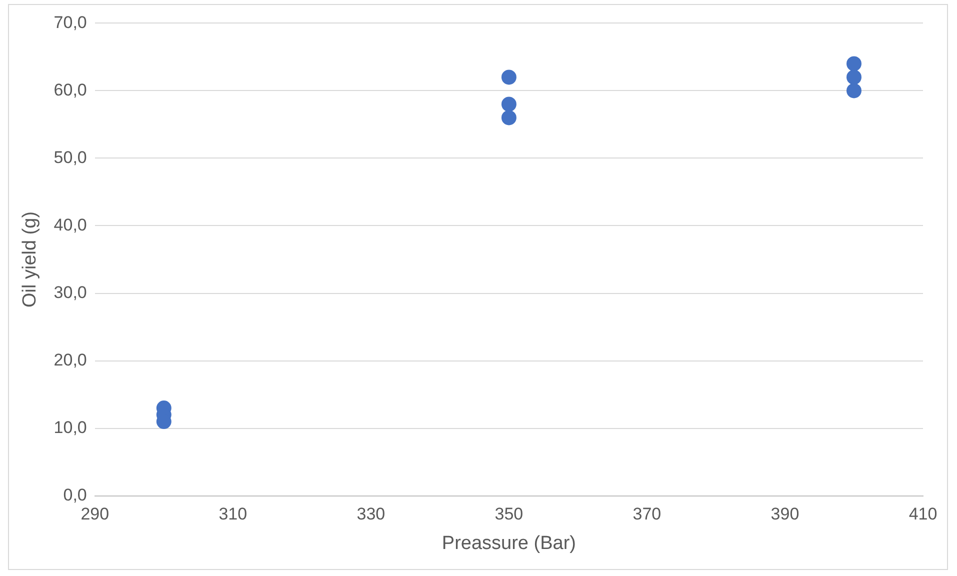  What do you see at coordinates (371, 514) in the screenshot?
I see `x-tick-label: 330` at bounding box center [371, 514].